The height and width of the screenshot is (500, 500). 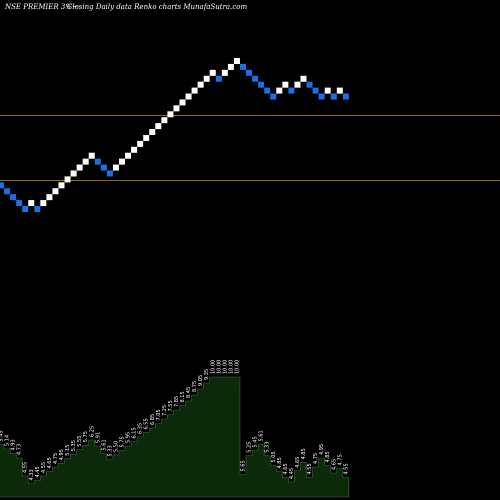 What do you see at coordinates (80, 441) in the screenshot?
I see `volume-value-label: 5.55` at bounding box center [80, 441].